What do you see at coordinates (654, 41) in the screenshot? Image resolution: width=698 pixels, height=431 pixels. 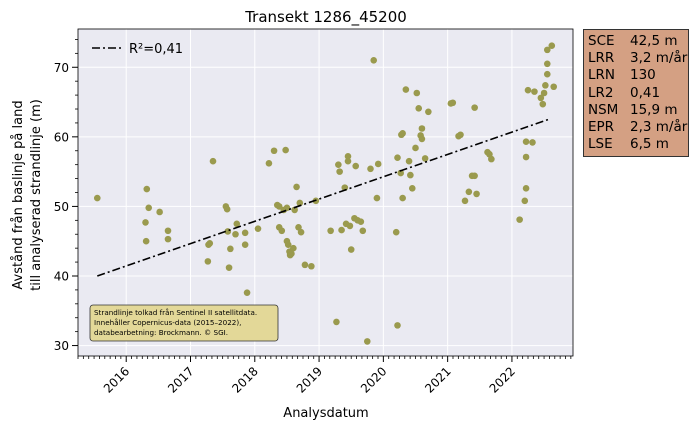 I see `stat-value: 42,5 m` at bounding box center [654, 41].